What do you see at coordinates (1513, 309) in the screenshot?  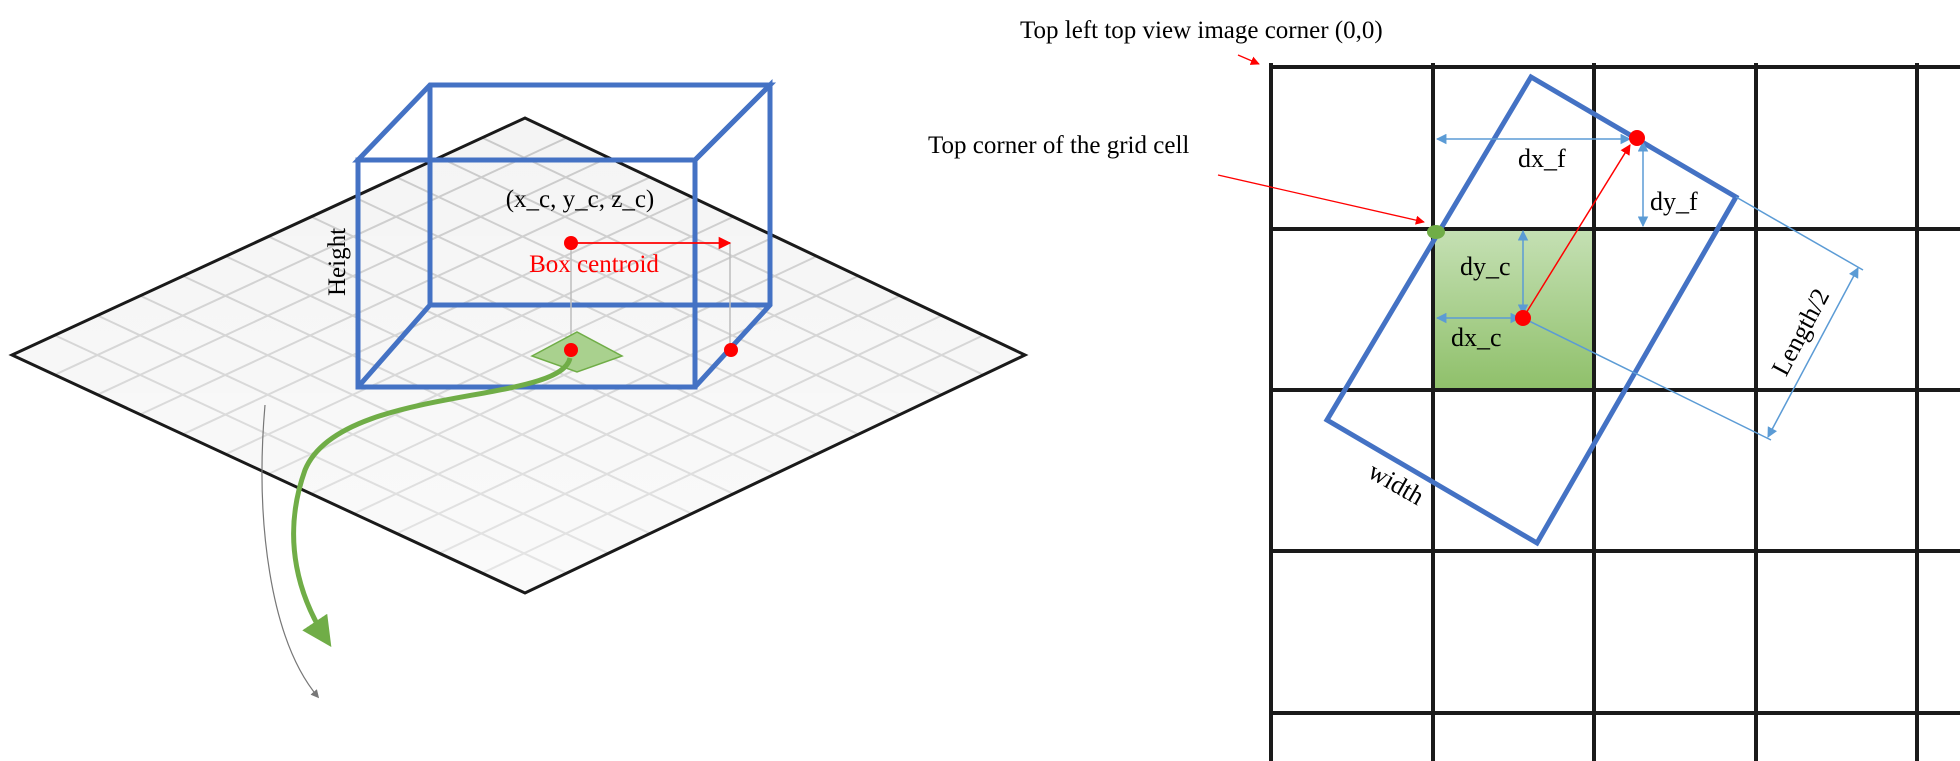 I see `highlighted-grid-cell` at bounding box center [1513, 309].